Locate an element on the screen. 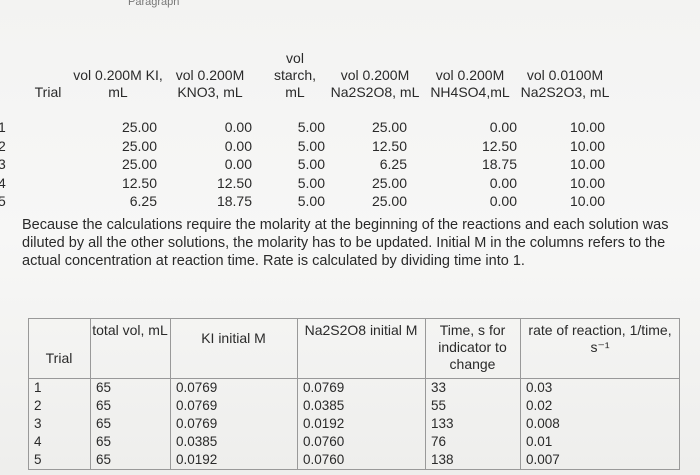 Image resolution: width=700 pixels, height=475 pixels. top-label: Paragraph is located at coordinates (154, 4).